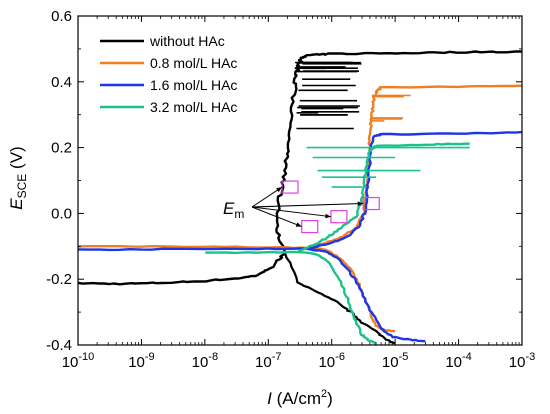 The height and width of the screenshot is (414, 550). What do you see at coordinates (61, 213) in the screenshot?
I see `y-tick-label: 0.0` at bounding box center [61, 213].